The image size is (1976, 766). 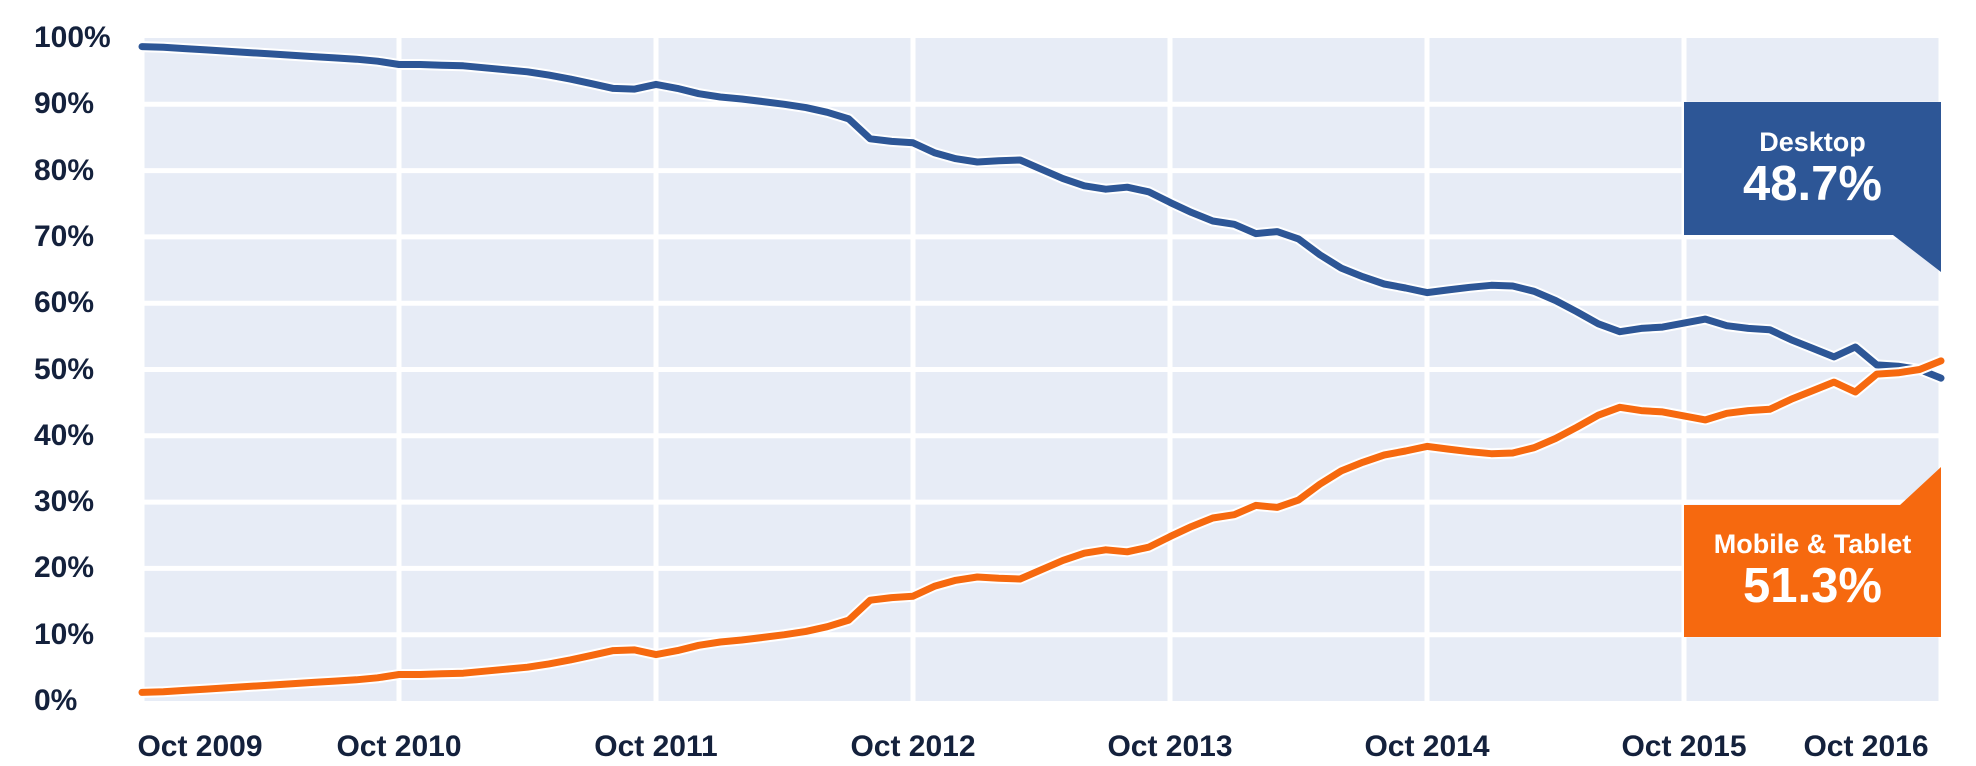 What do you see at coordinates (1427, 746) in the screenshot?
I see `x-tick-label: Oct 2014` at bounding box center [1427, 746].